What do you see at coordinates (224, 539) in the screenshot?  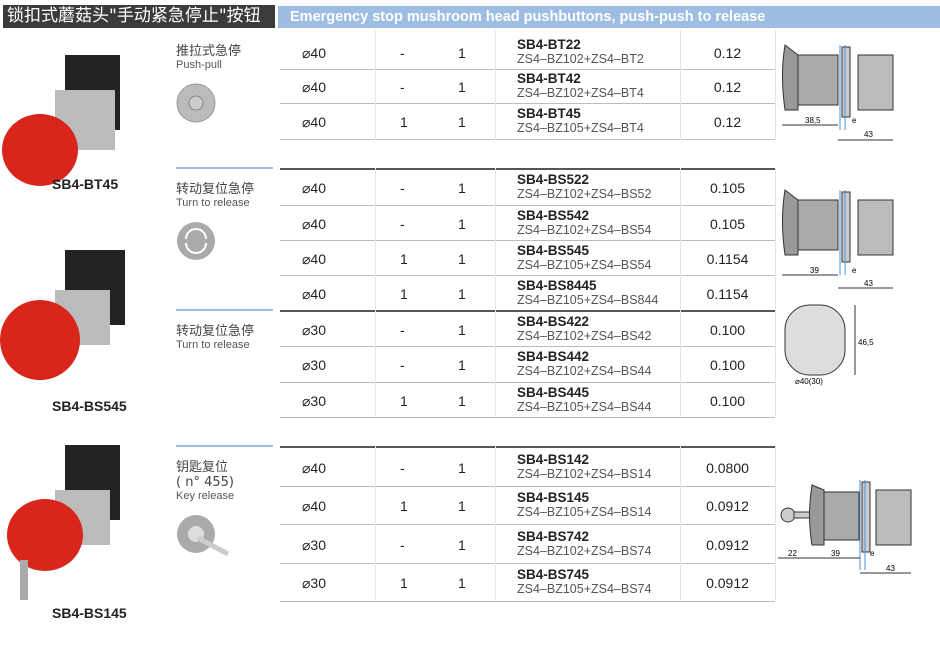 I see `key-release-icon` at bounding box center [224, 539].